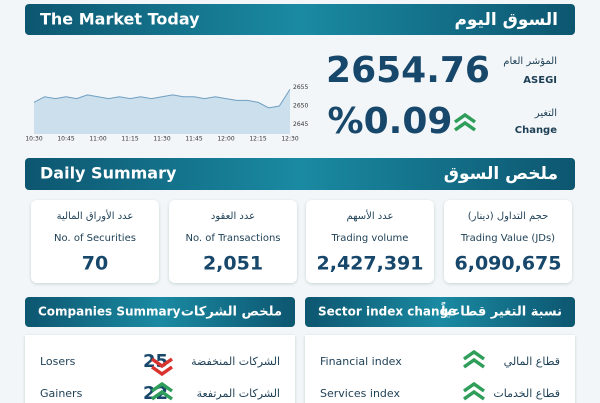  What do you see at coordinates (33, 139) in the screenshot?
I see `x-tick-label: 10:30` at bounding box center [33, 139].